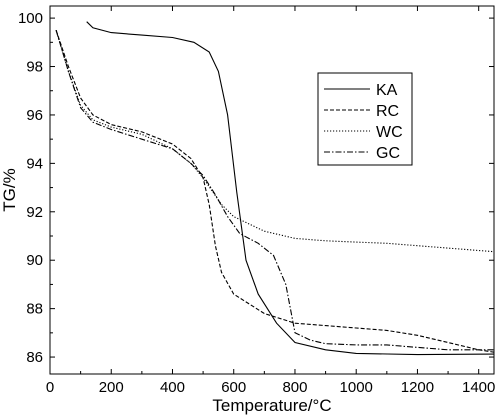 The width and height of the screenshot is (496, 416). I want to click on x-tick-label: 0, so click(50, 387).